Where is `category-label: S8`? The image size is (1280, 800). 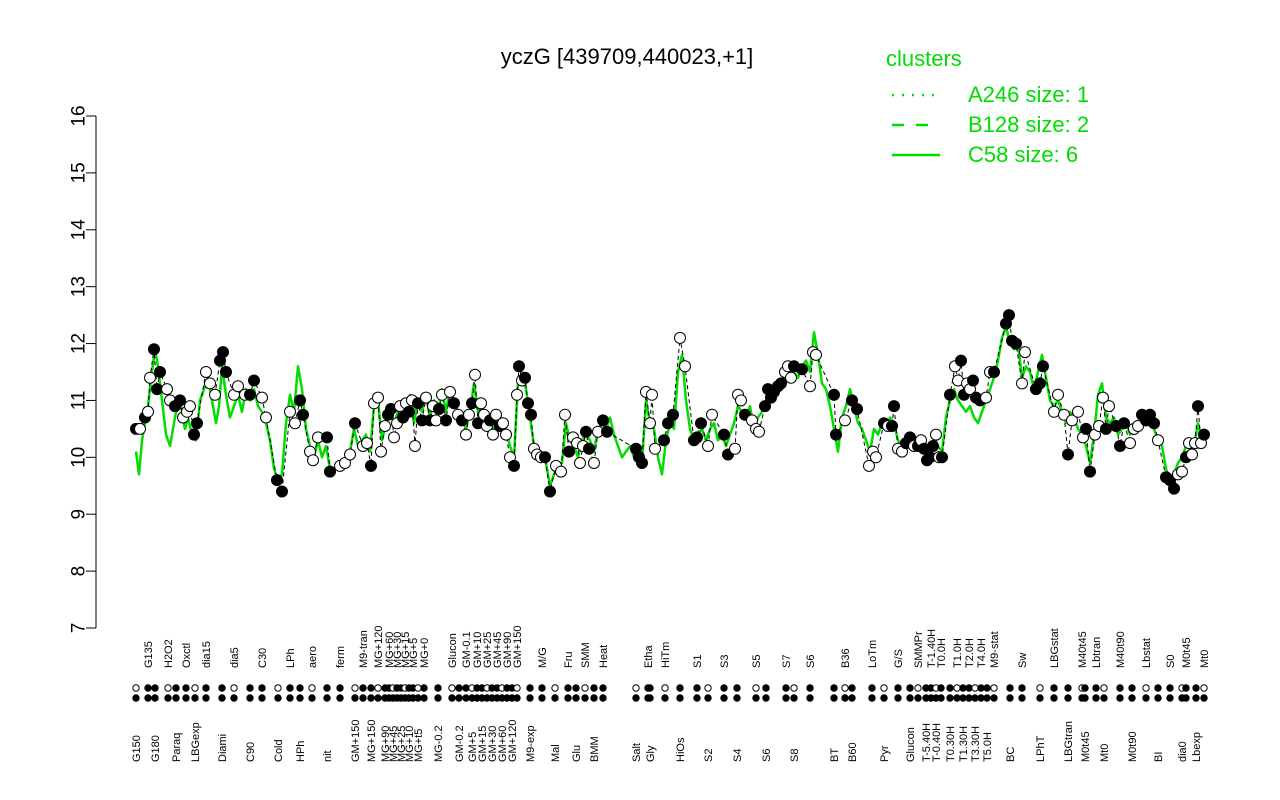
category-label: S8 is located at coordinates (795, 755).